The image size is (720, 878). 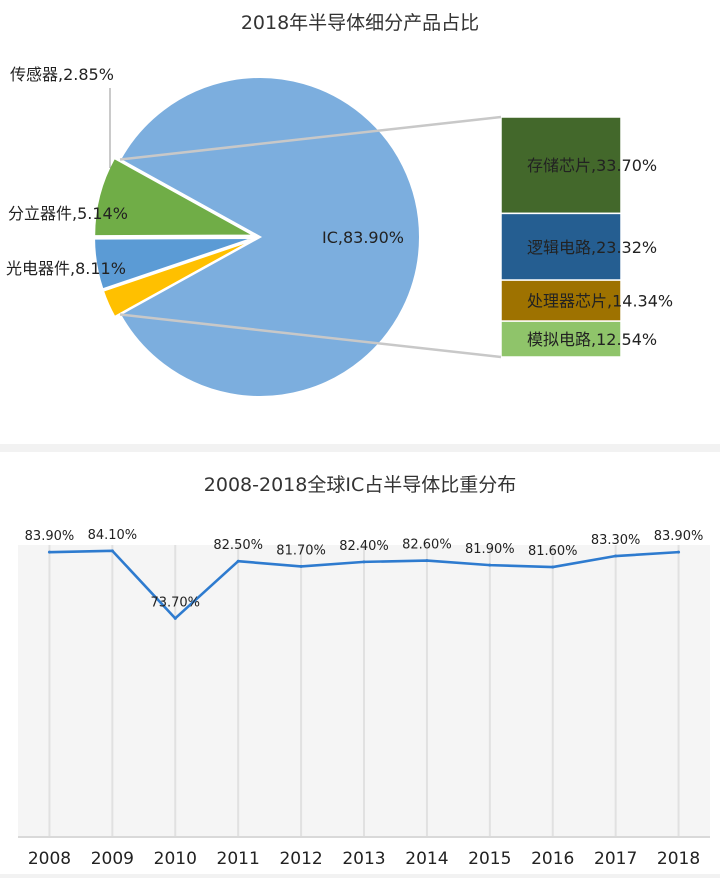 I want to click on x-tick-label-2011: 2011, so click(x=238, y=859).